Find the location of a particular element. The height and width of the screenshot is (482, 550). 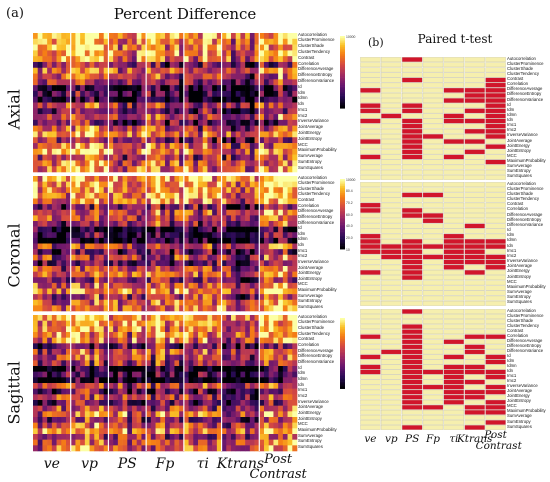

parameter-separator is located at coordinates (146, 102).